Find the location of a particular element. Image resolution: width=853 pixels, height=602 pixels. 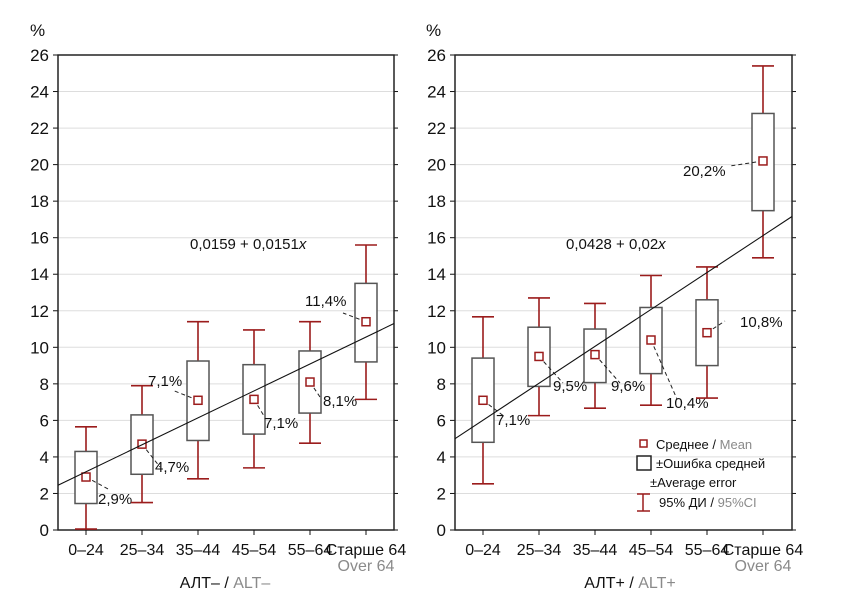

legend-ci-label: 95% ДИ / 95%CI is located at coordinates (708, 502).